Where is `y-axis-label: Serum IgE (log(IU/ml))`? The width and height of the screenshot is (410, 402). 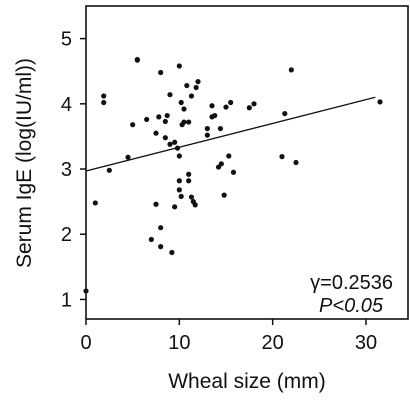
y-axis-label: Serum IgE (log(IU/ml)) is located at coordinates (24, 163).